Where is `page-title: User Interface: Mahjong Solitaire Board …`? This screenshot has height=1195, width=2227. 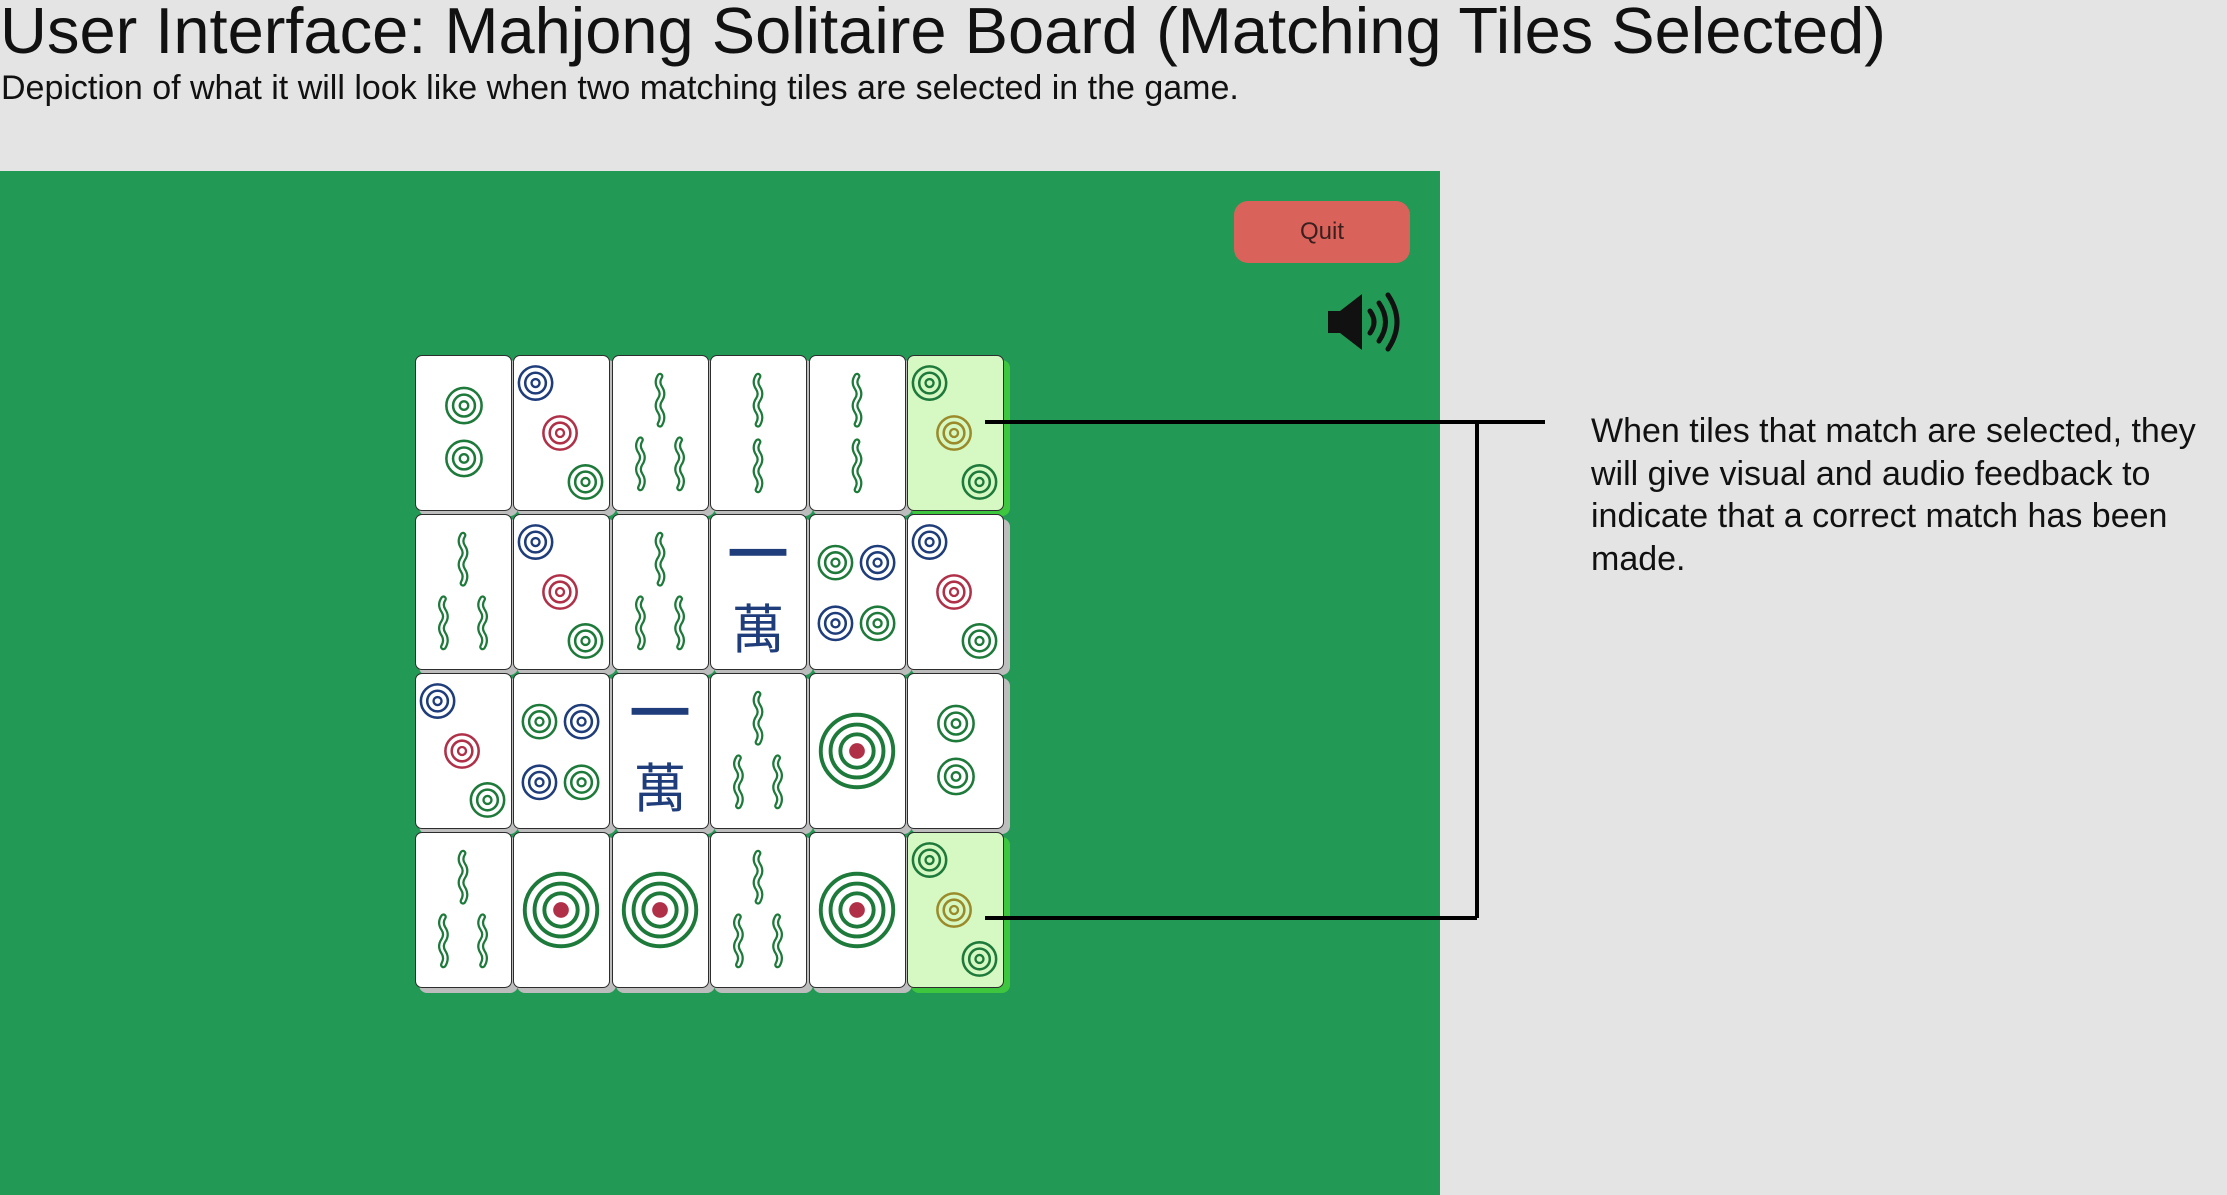 page-title: User Interface: Mahjong Solitaire Board … is located at coordinates (943, 33).